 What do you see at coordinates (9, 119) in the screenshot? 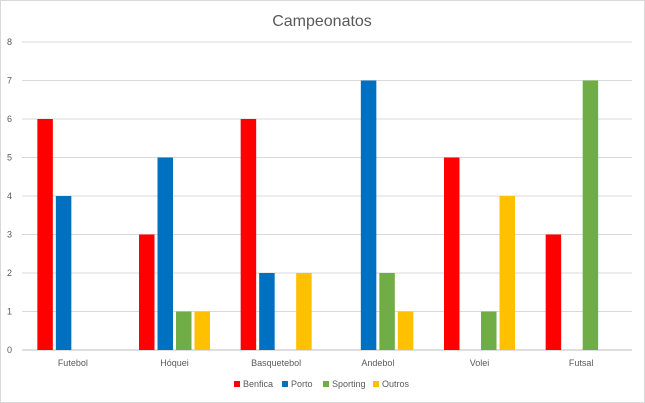
I see `y-tick-label: 6` at bounding box center [9, 119].